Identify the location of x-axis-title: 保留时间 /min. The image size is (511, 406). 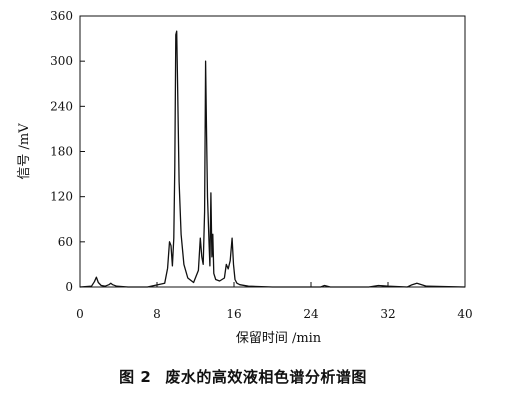
(279, 338).